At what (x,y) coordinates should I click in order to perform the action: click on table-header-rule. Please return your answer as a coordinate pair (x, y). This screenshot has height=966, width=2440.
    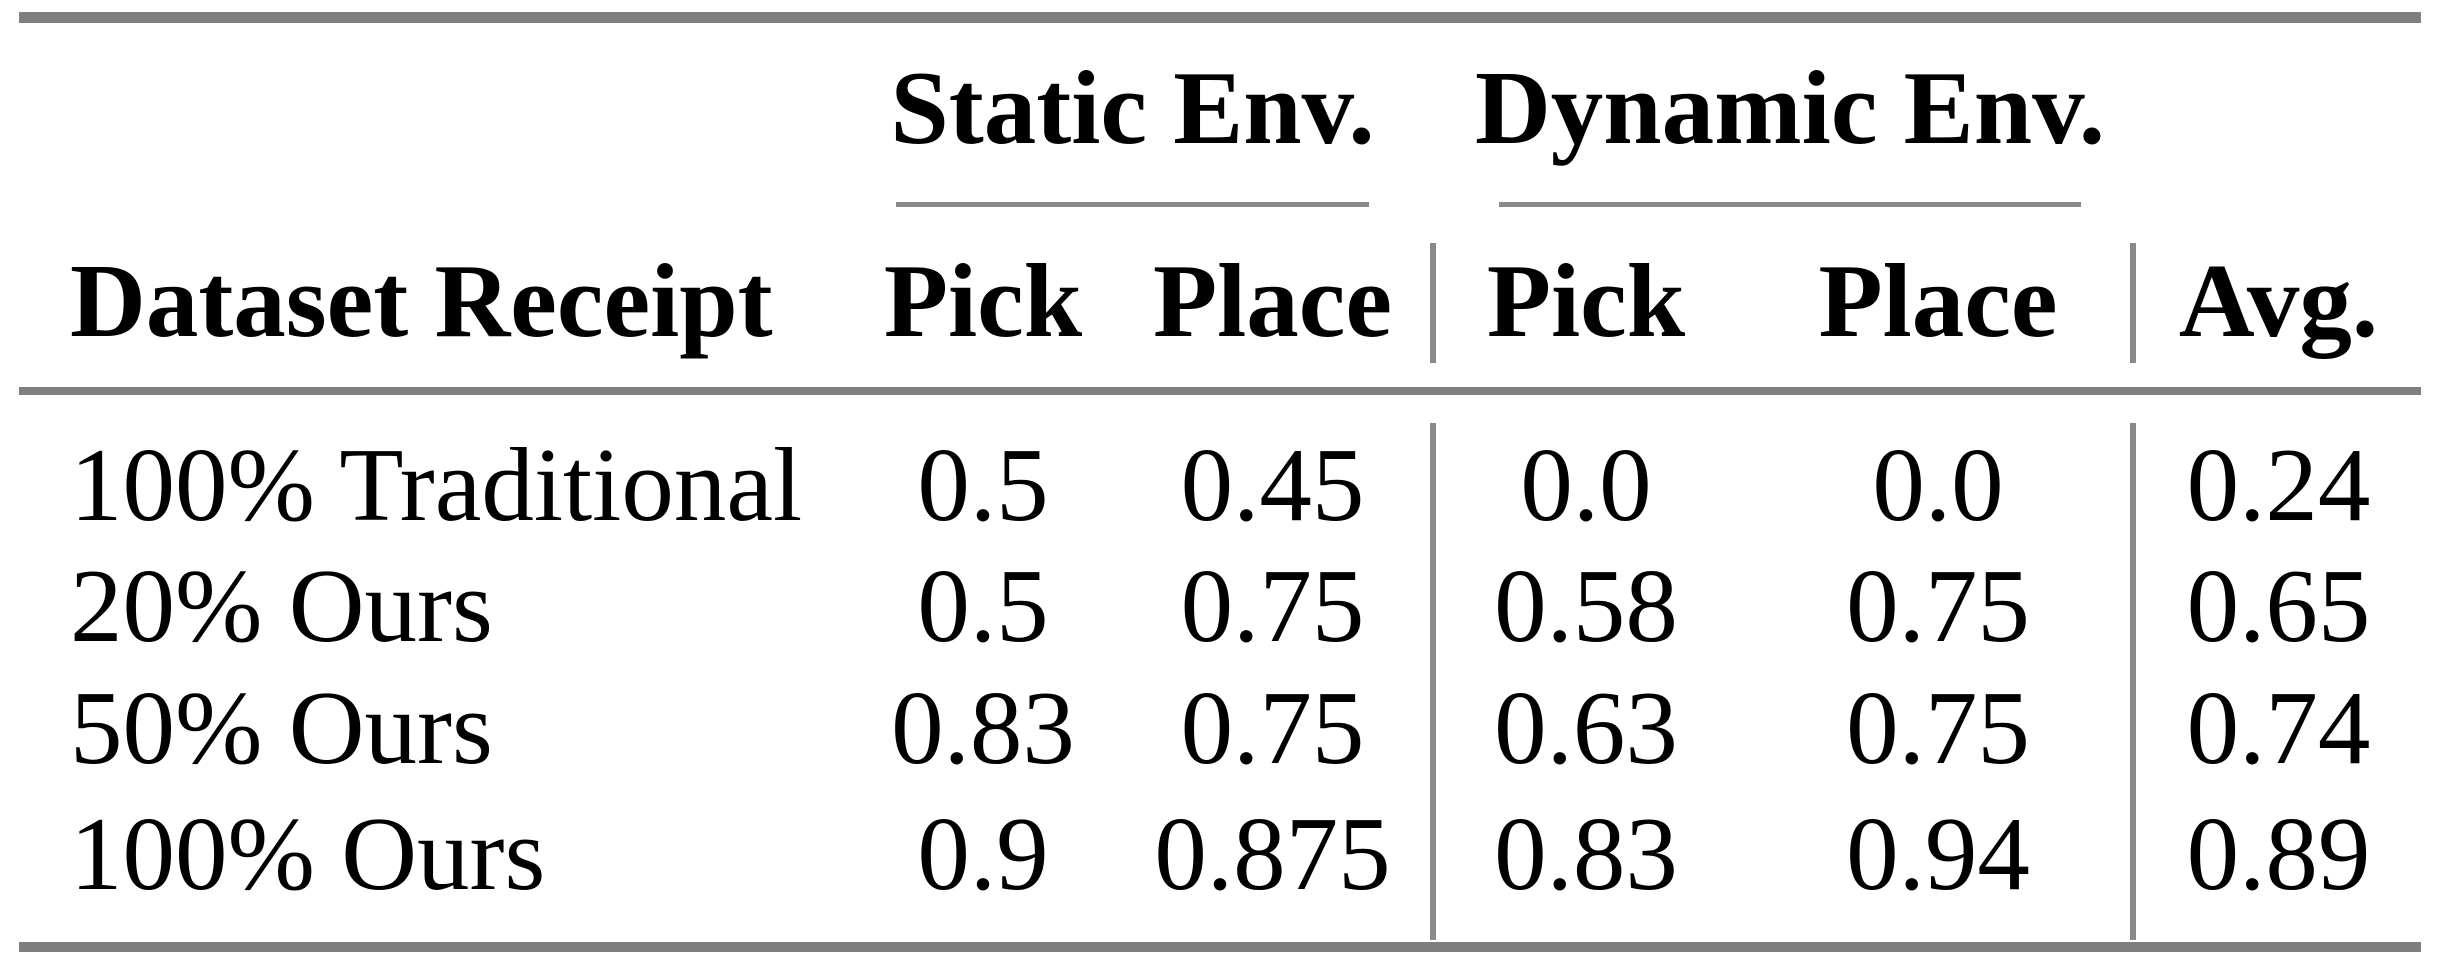
    Looking at the image, I should click on (1220, 391).